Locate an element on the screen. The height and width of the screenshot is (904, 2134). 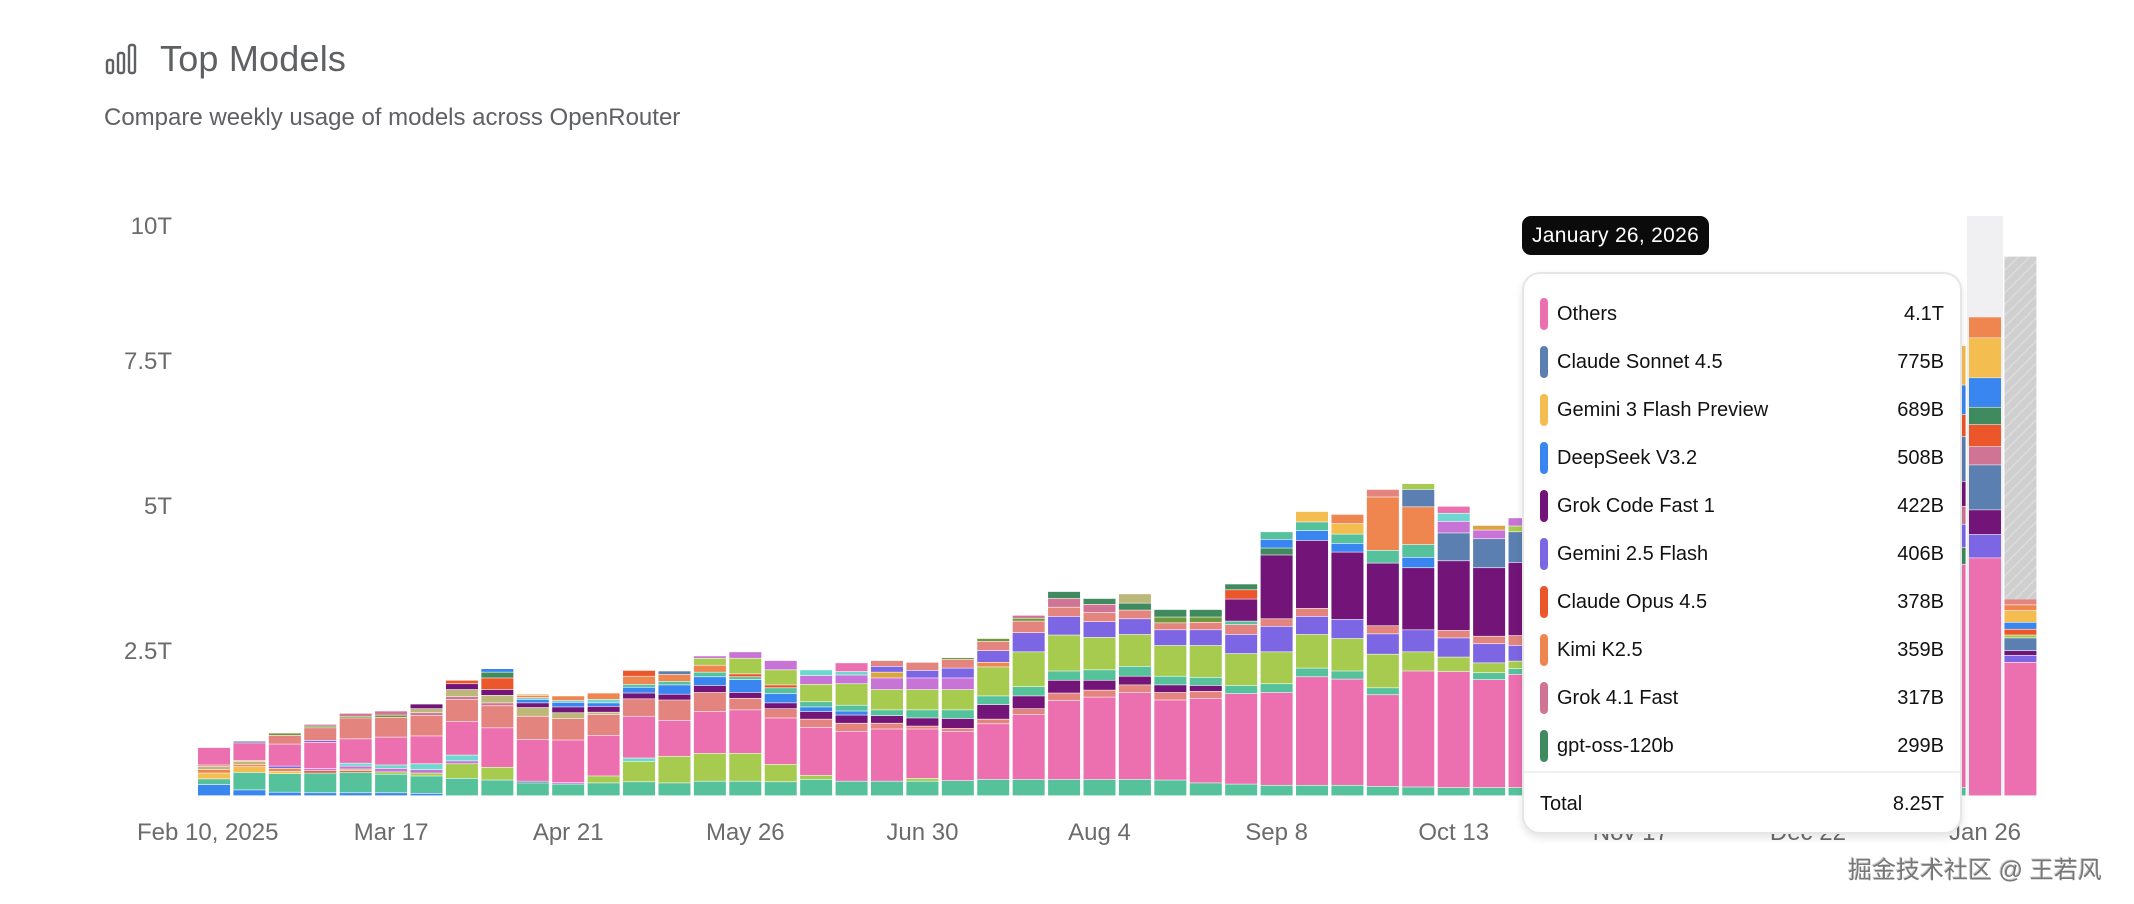
tooltip-row-label: Grok 4.1 Fast is located at coordinates (1618, 697).